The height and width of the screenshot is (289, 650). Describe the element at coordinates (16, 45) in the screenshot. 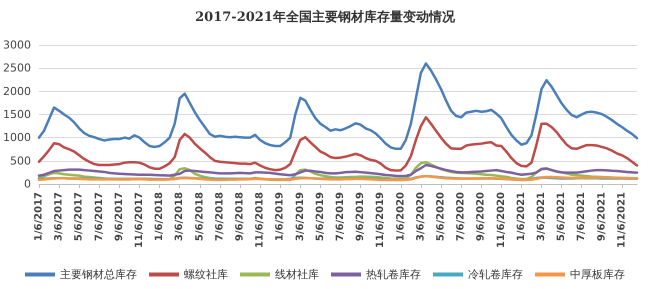

I see `y-tick-label: 3000` at that location.